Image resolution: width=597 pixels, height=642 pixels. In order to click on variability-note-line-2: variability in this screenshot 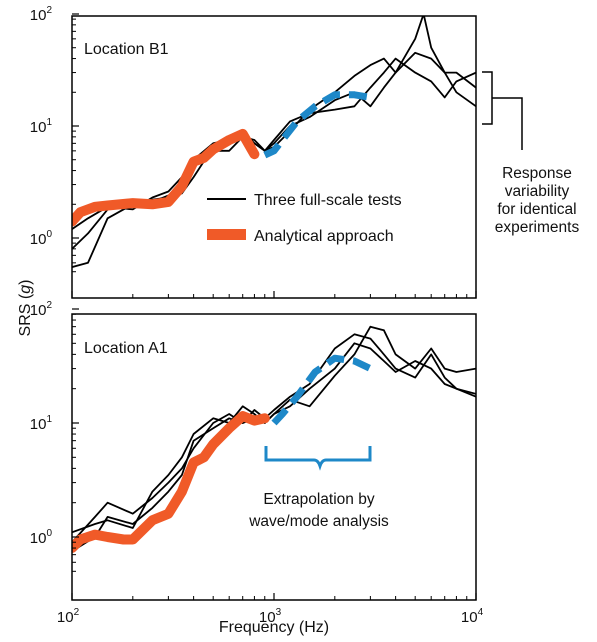, I will do `click(537, 191)`.